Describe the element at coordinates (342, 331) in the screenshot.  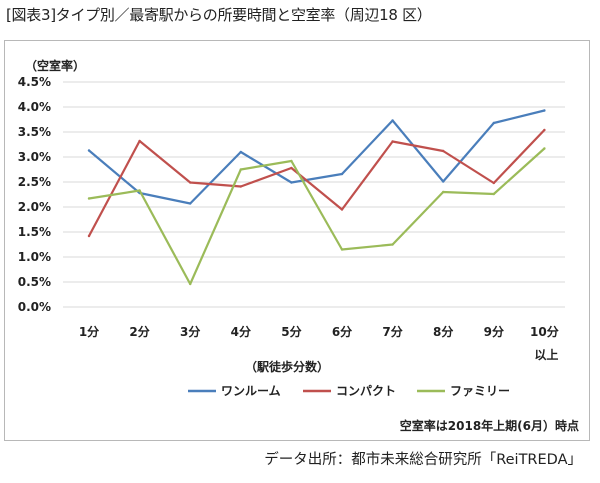
I see `x-tick-label: 6分` at that location.